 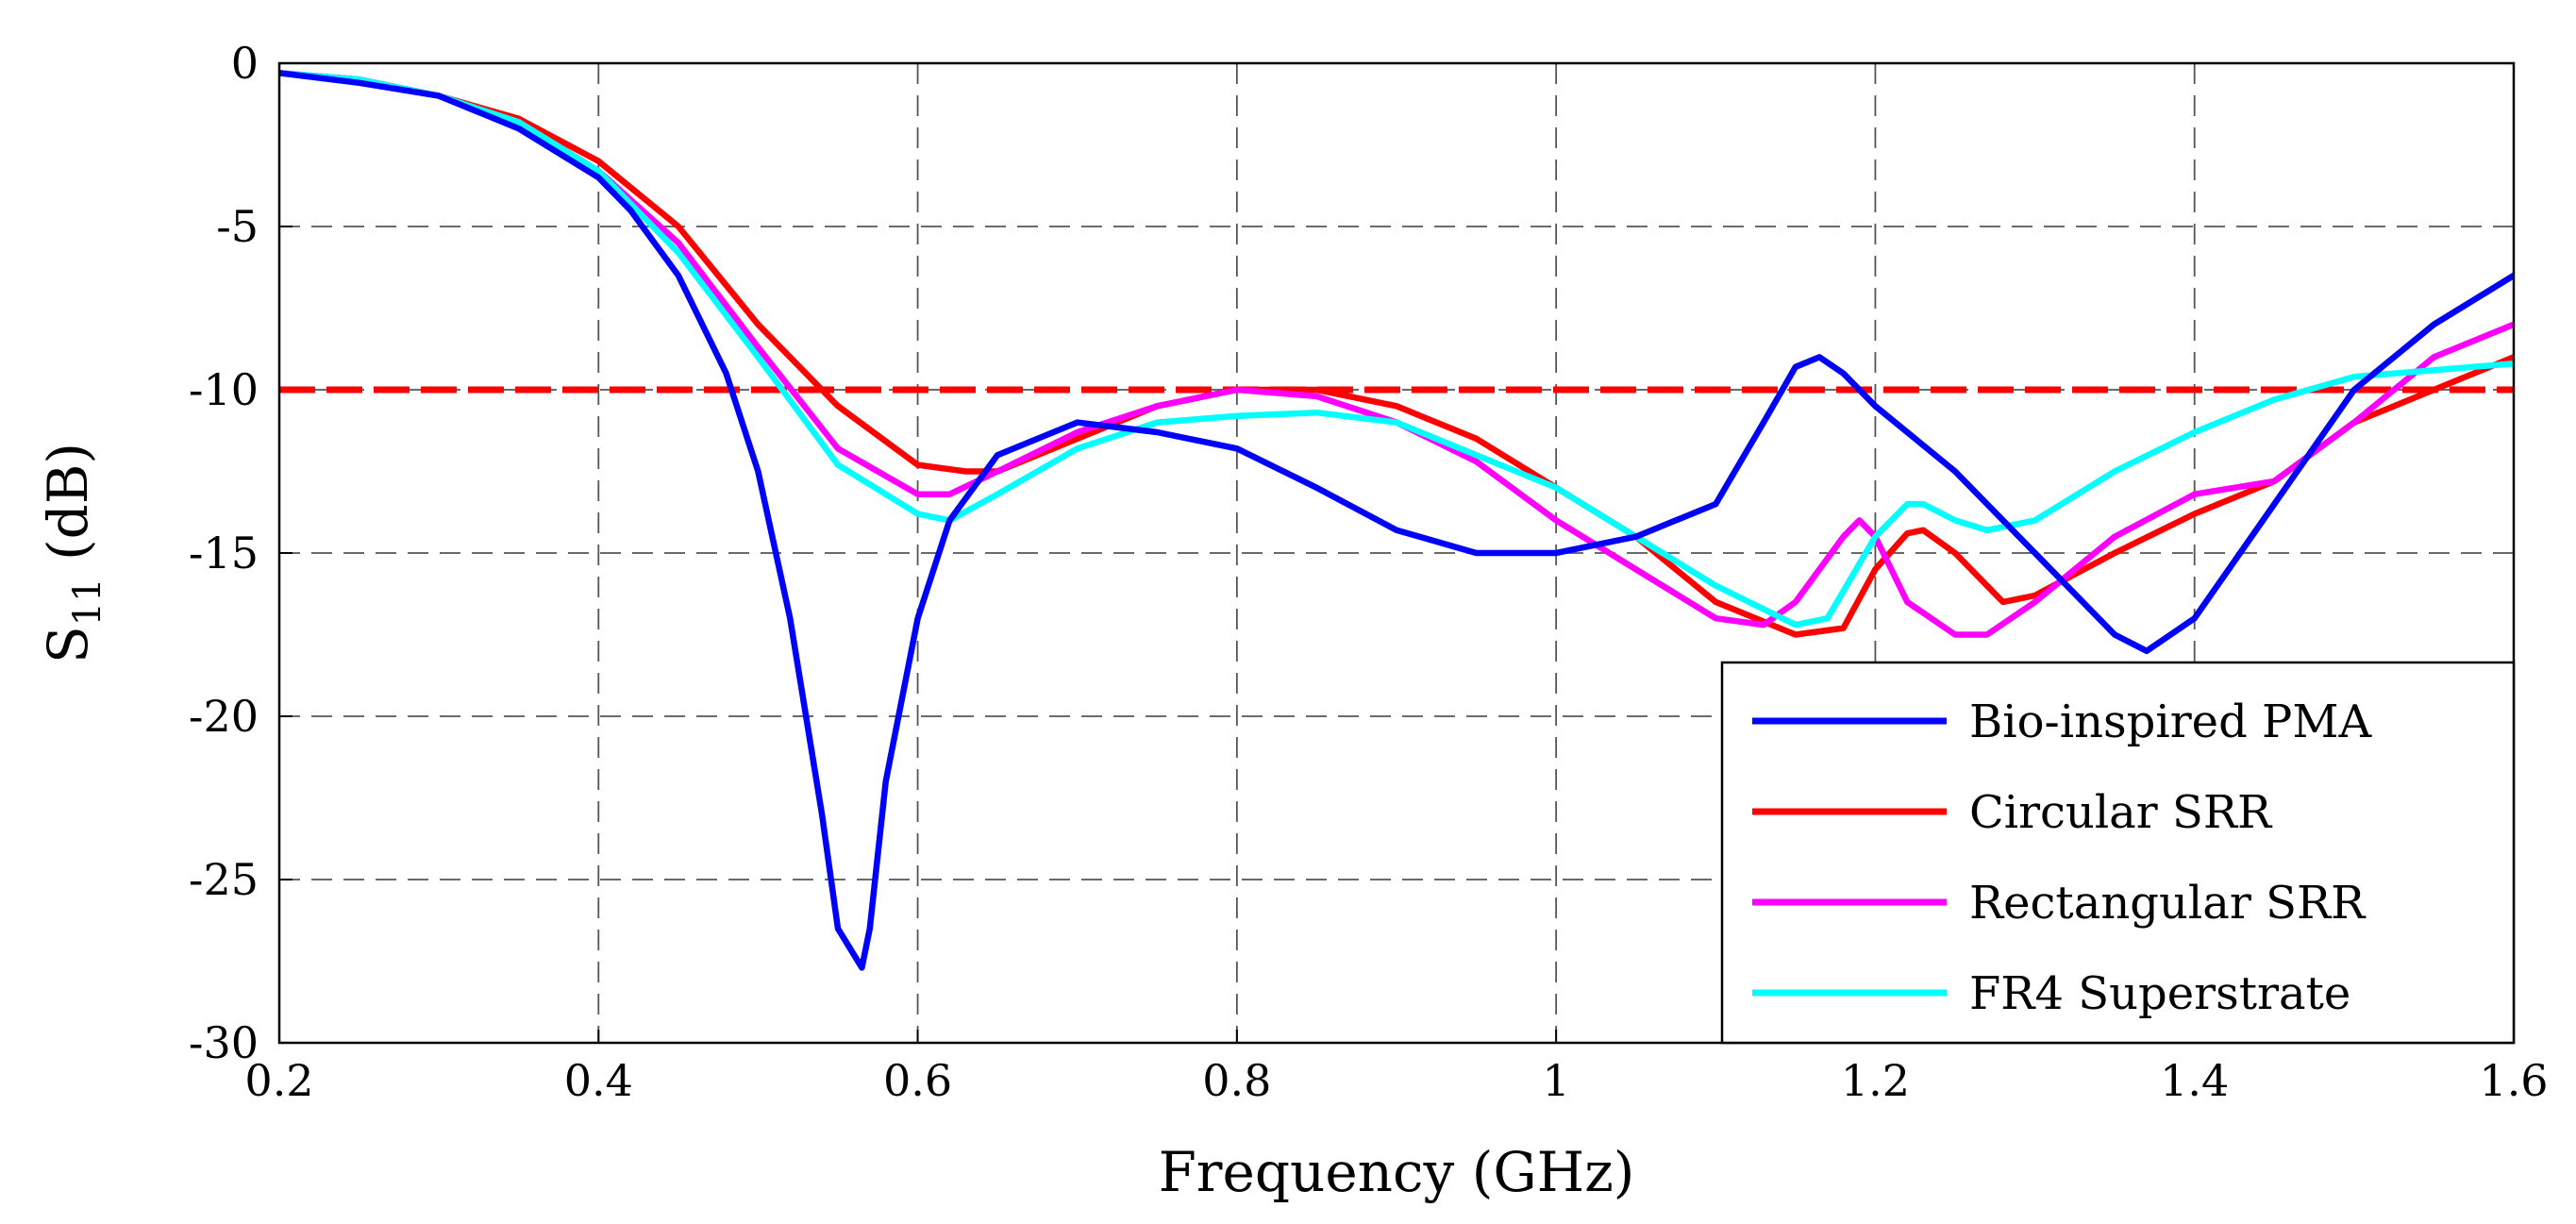 I want to click on y-tick-label: -15, so click(x=224, y=553).